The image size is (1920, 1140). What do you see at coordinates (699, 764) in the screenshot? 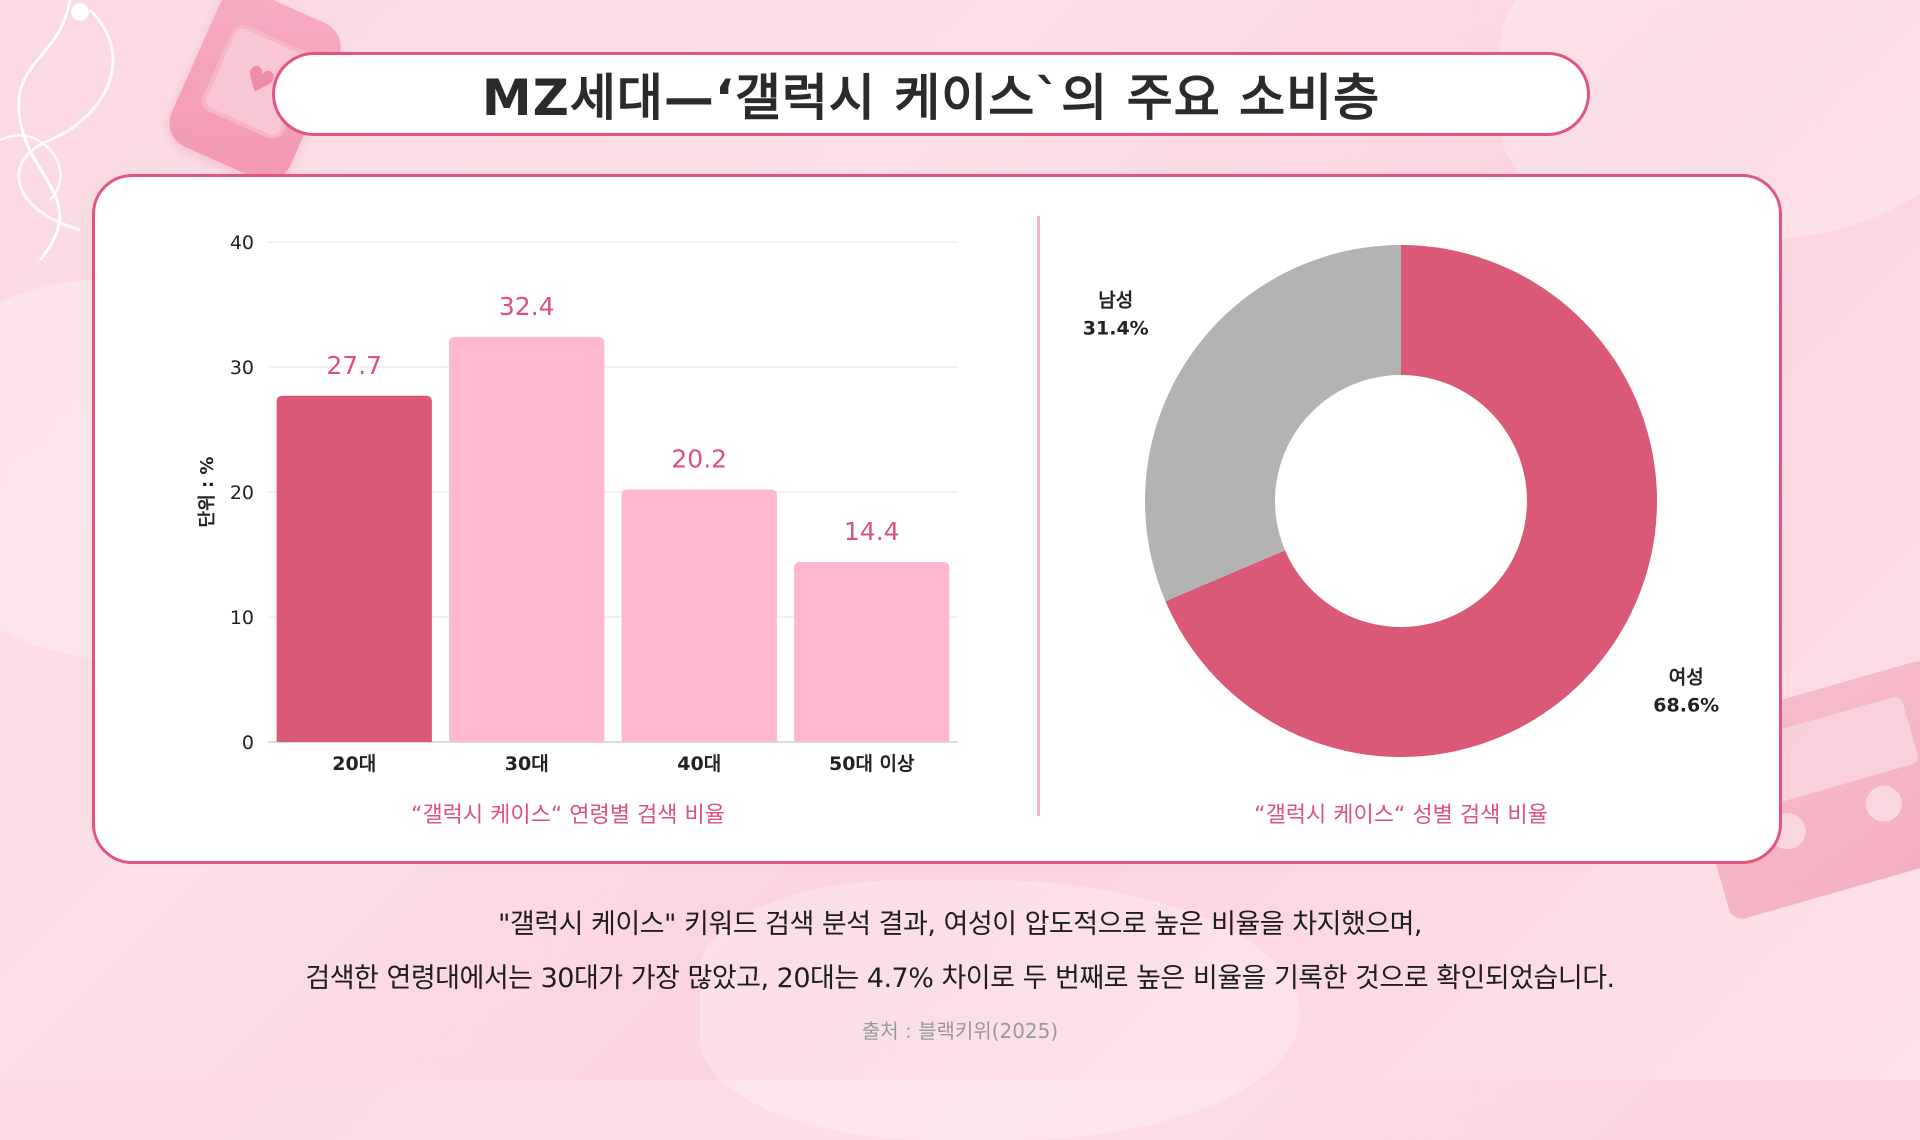
I see `bar-x-tick-label: 40대` at bounding box center [699, 764].